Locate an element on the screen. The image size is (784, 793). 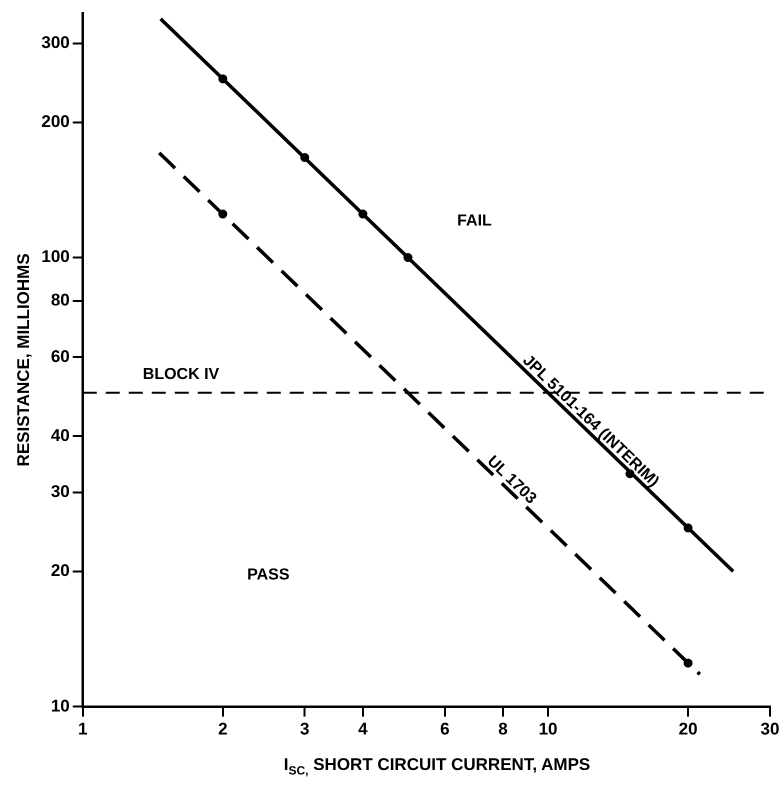
x-tick-label: 20 is located at coordinates (688, 728).